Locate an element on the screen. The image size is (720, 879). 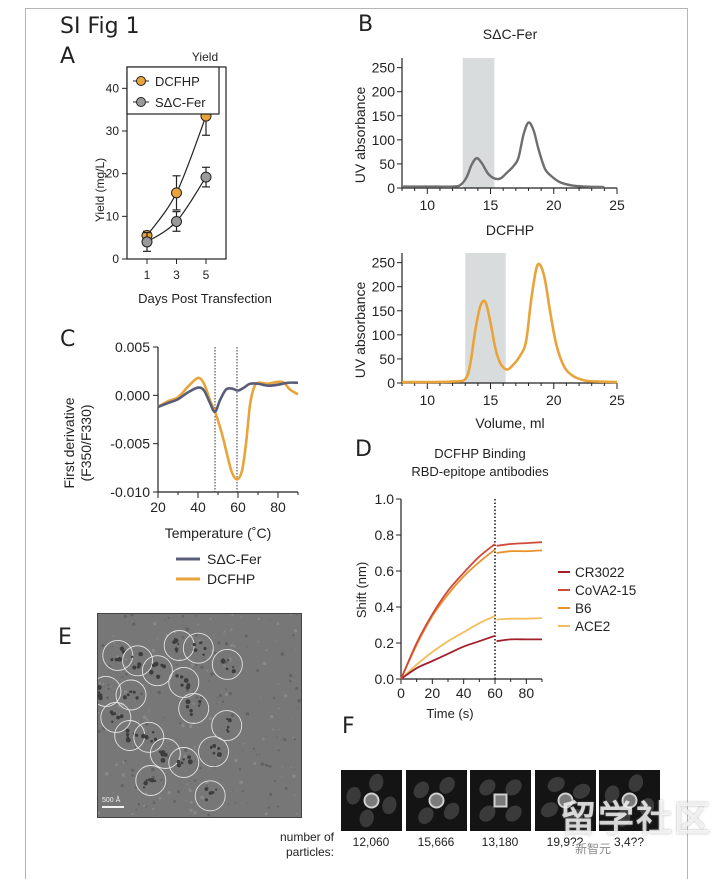
x-tick-label: 60 is located at coordinates (495, 693).